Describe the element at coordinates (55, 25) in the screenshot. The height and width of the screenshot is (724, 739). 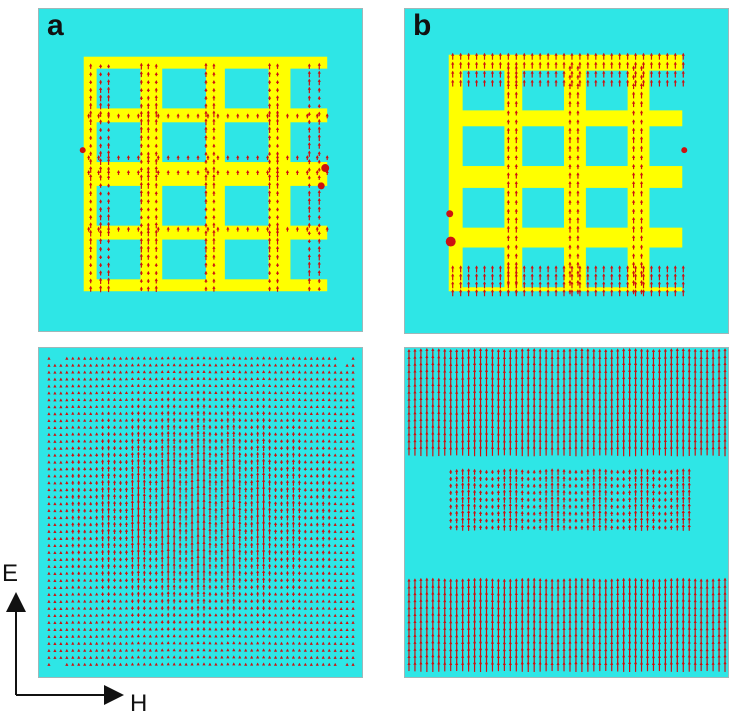
I see `panel-a-label: a` at that location.